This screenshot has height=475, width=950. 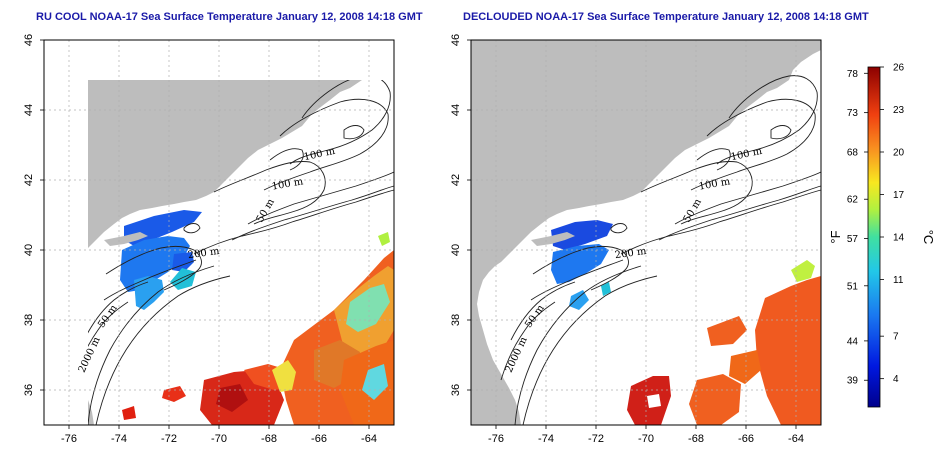 What do you see at coordinates (853, 74) in the screenshot?
I see `colorbar-fahrenheit-label: 78` at bounding box center [853, 74].